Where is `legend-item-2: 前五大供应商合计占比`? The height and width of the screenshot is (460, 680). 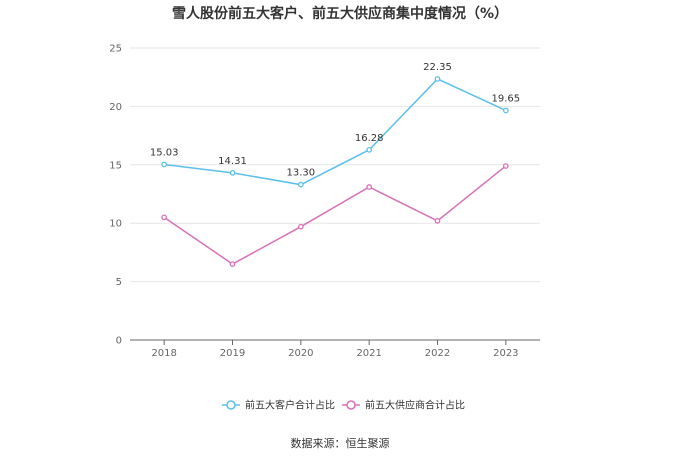
legend-item-2: 前五大供应商合计占比 is located at coordinates (403, 405).